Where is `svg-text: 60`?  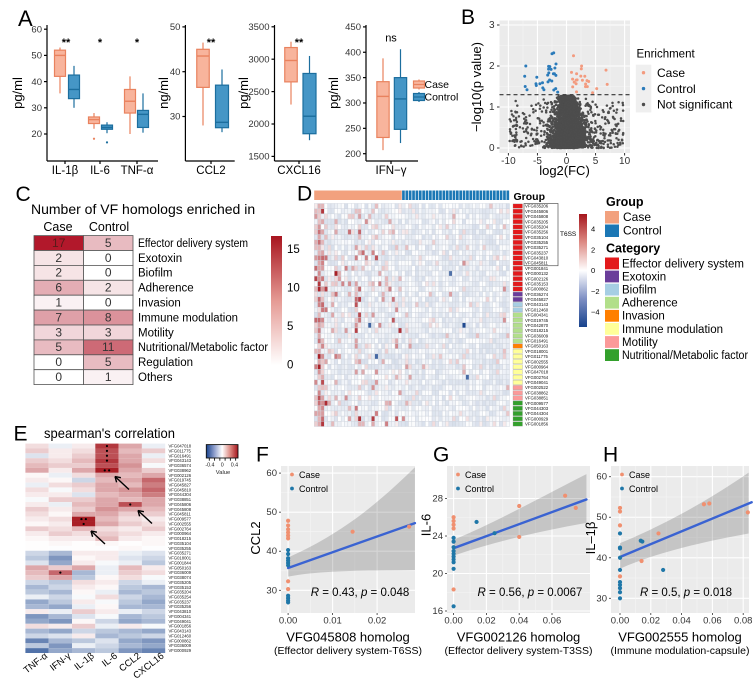 svg-text: 60 is located at coordinates (36, 29).